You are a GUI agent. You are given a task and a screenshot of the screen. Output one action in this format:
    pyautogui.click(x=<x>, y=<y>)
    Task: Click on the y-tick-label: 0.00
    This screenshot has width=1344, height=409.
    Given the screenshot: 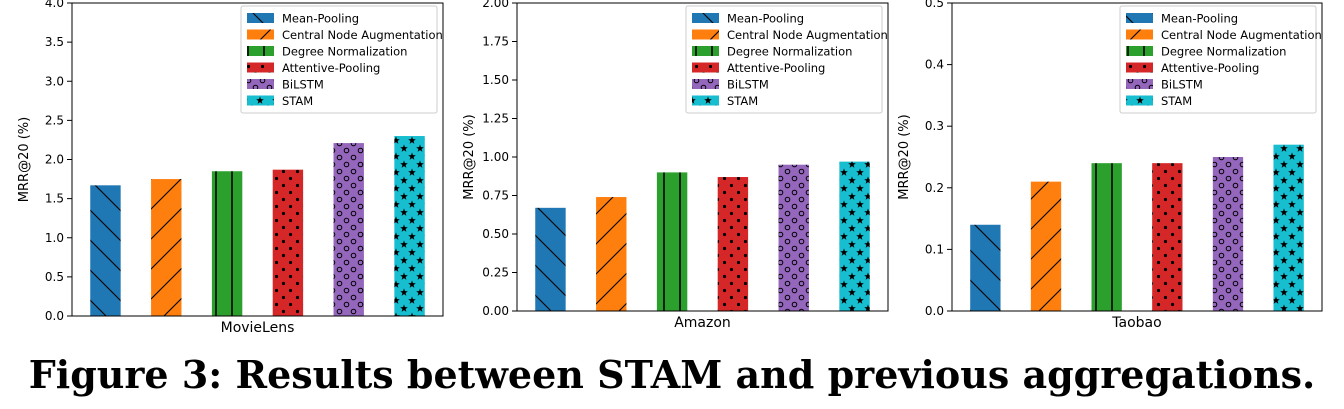 What is the action you would take?
    pyautogui.click(x=495, y=311)
    